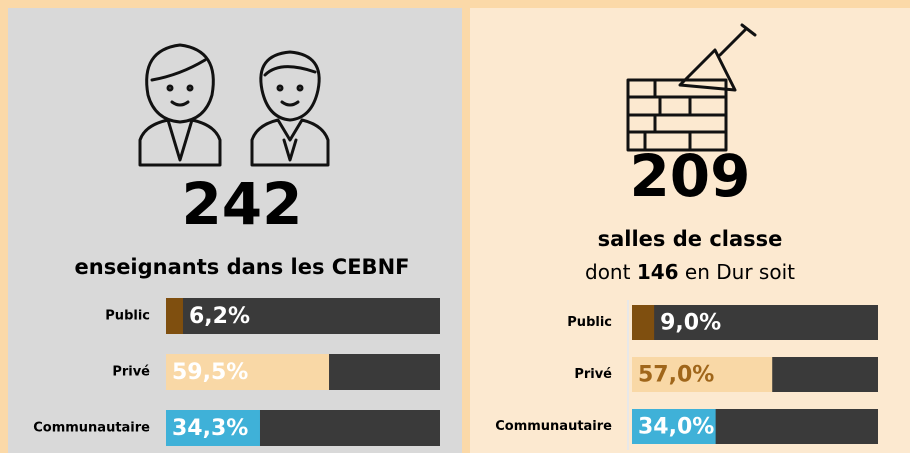 Image resolution: width=910 pixels, height=453 pixels. I want to click on value-label: 9,0%, so click(690, 323).